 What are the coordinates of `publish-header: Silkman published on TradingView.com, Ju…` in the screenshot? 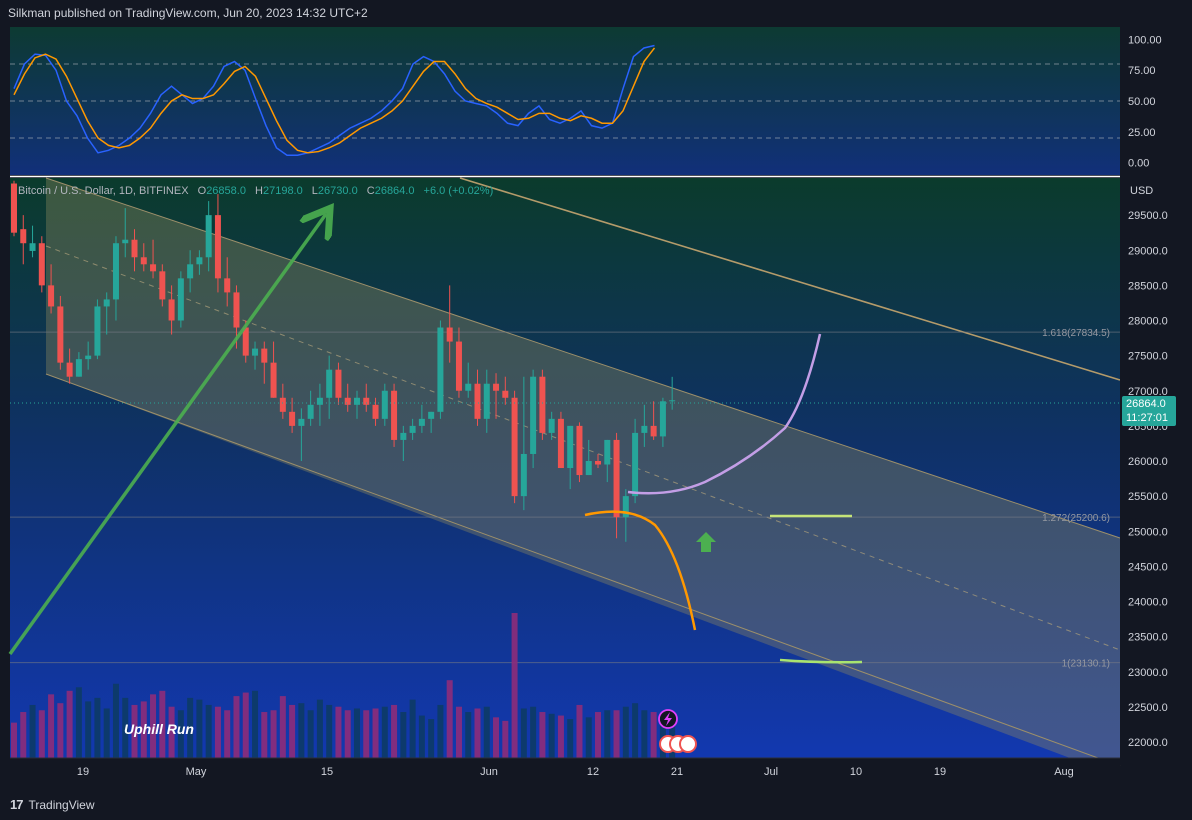 It's located at (188, 13).